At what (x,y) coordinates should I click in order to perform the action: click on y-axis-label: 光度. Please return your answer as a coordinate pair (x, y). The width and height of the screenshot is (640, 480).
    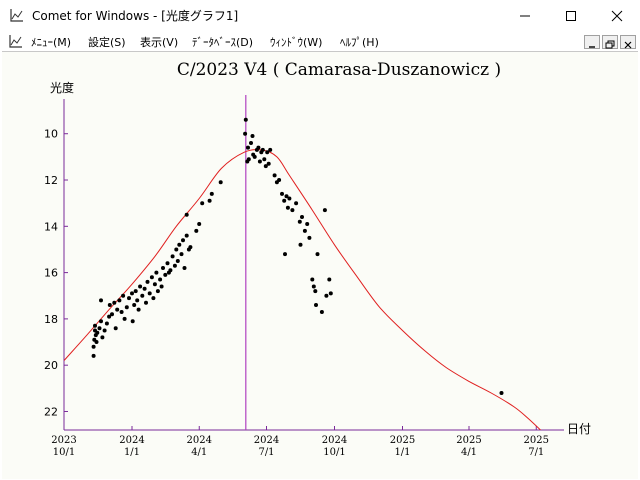
    Looking at the image, I should click on (62, 87).